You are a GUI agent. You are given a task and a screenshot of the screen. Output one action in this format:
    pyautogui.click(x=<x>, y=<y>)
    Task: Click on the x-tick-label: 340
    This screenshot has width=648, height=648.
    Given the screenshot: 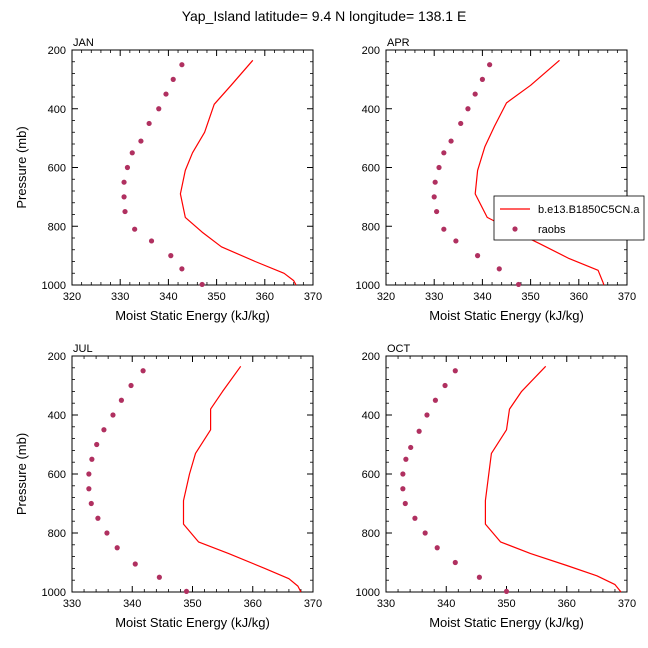 What is the action you would take?
    pyautogui.click(x=168, y=297)
    